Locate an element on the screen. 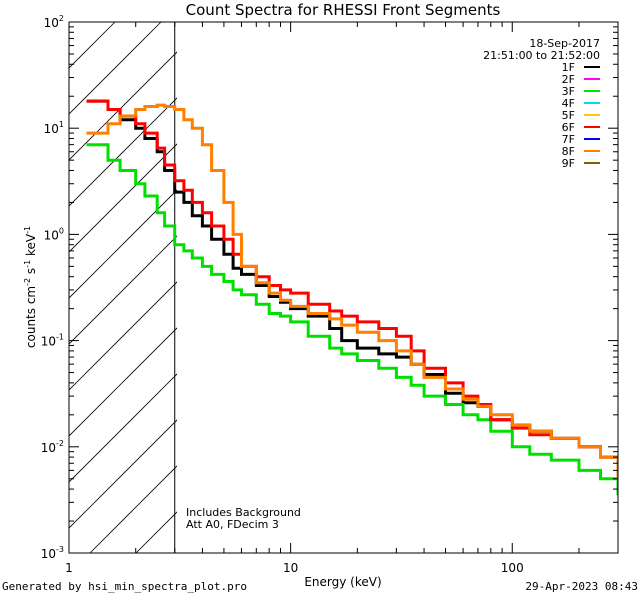  y-tick-label: 10⁻¹ is located at coordinates (52, 341).